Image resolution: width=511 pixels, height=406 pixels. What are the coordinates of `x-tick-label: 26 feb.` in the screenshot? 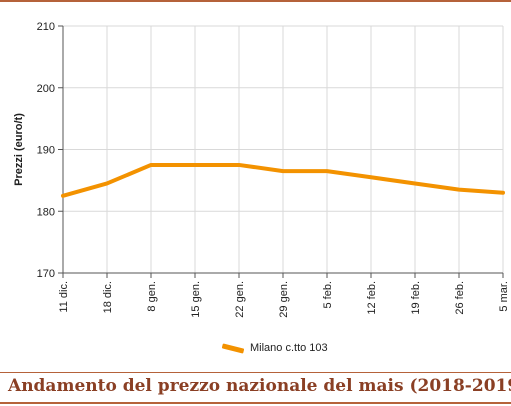 It's located at (460, 298).